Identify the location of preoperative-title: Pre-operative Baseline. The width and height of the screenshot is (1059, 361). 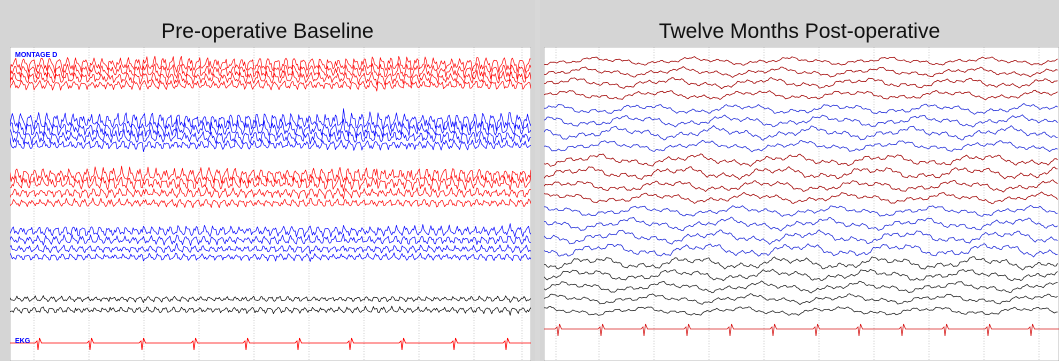
(267, 31).